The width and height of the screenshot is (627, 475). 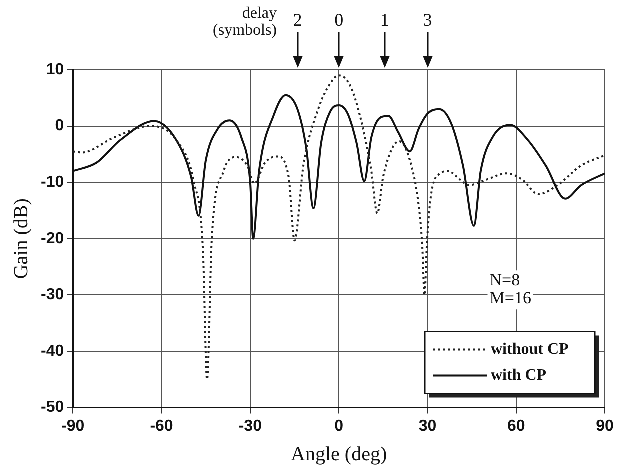 What do you see at coordinates (245, 22) in the screenshot?
I see `text: delay (symbols)` at bounding box center [245, 22].